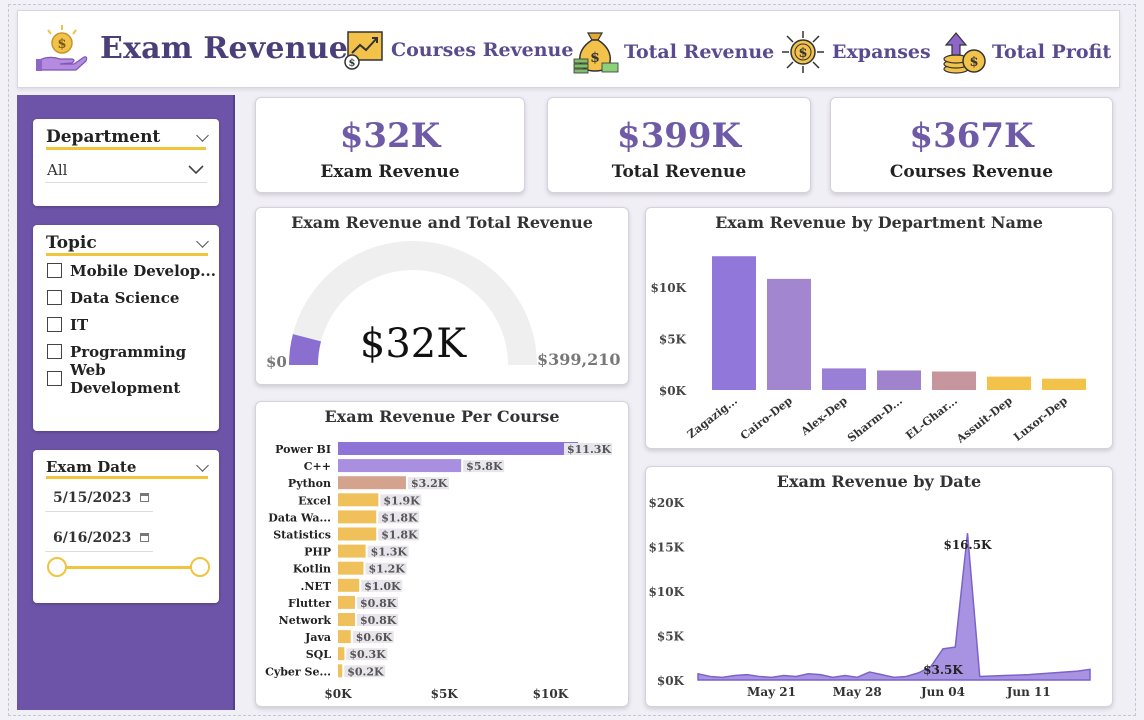 The height and width of the screenshot is (720, 1144). Describe the element at coordinates (942, 692) in the screenshot. I see `x-tick-label: Jun 04` at that location.